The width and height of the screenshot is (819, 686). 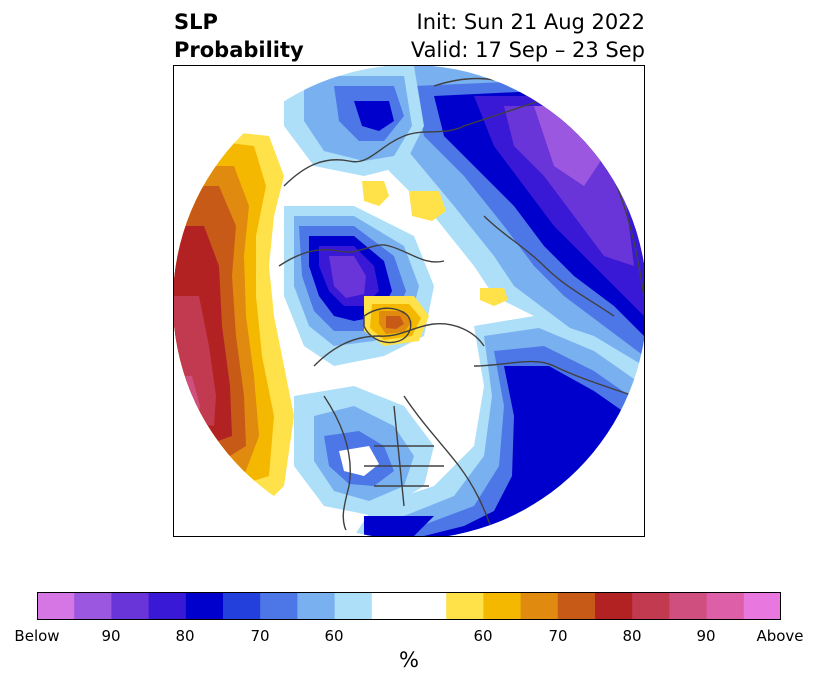 I want to click on colorbar-swatch-neutral, so click(x=409, y=606).